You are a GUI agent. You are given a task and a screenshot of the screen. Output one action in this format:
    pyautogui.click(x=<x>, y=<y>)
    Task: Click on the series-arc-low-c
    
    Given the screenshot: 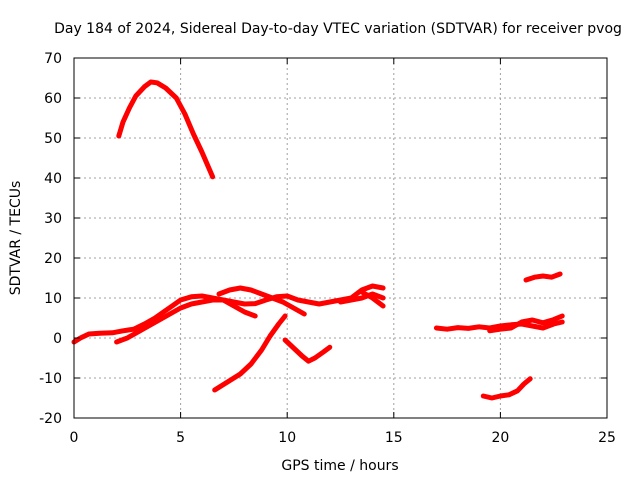 What is the action you would take?
    pyautogui.click(x=261, y=301)
    